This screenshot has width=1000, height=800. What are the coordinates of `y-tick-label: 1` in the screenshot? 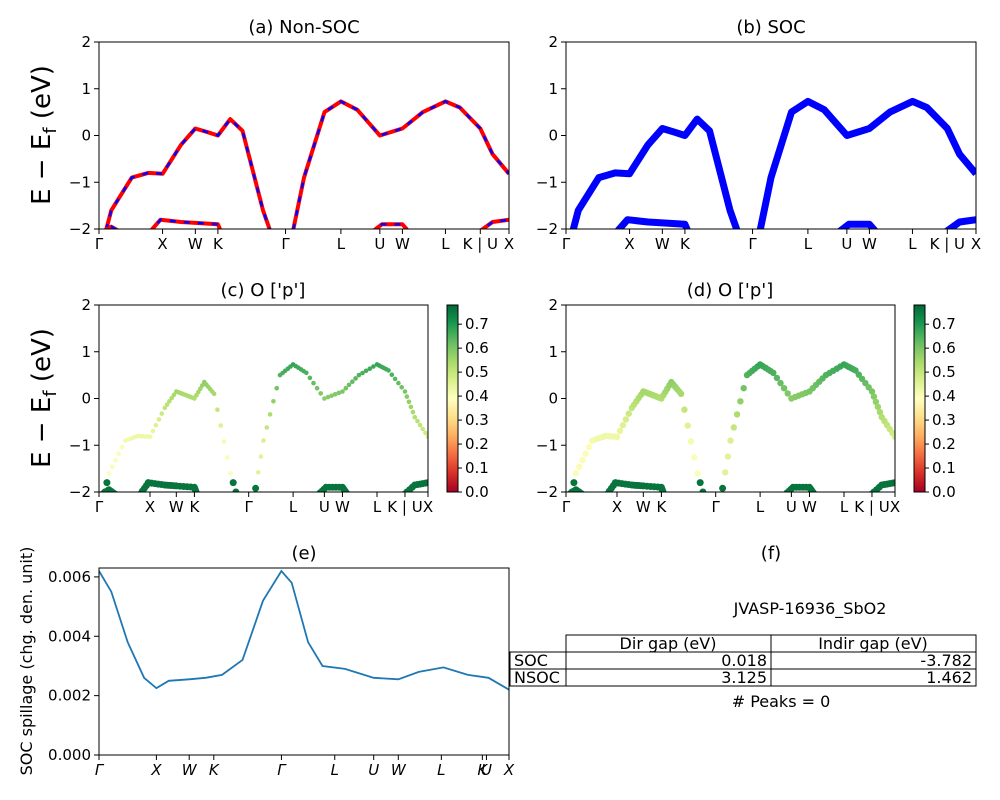 It's located at (86, 89).